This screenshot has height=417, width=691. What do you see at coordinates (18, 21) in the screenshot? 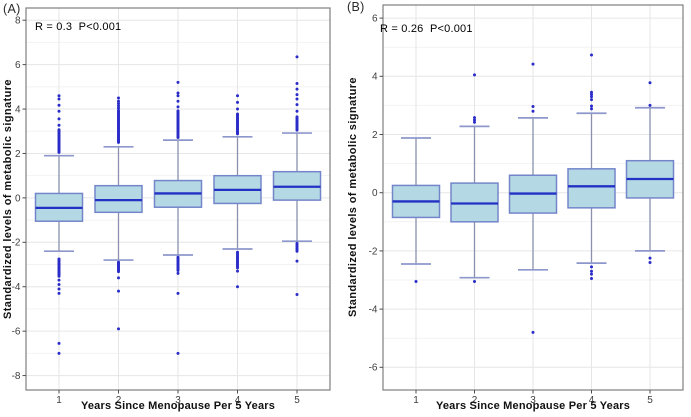
I see `svg-text: 8` at bounding box center [18, 21].